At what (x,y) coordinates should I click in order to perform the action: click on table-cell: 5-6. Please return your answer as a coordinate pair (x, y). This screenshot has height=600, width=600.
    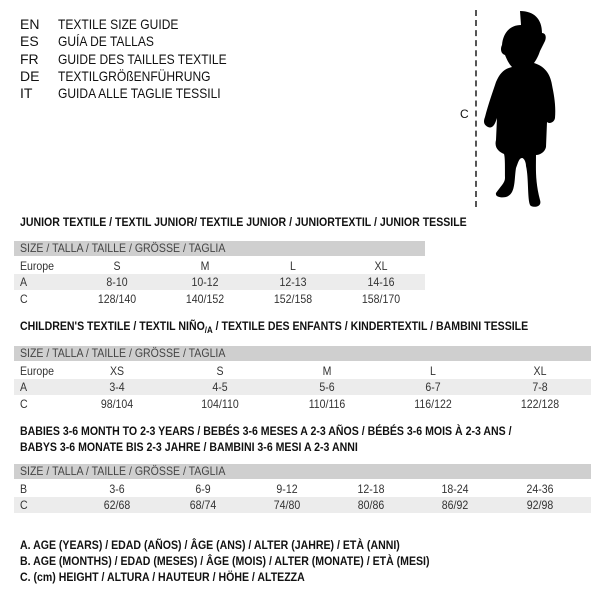
    Looking at the image, I should click on (327, 387).